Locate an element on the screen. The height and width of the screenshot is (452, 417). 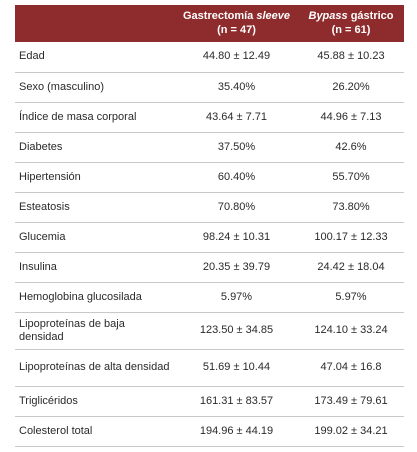
cell-sleeve: 60.40% is located at coordinates (236, 177).